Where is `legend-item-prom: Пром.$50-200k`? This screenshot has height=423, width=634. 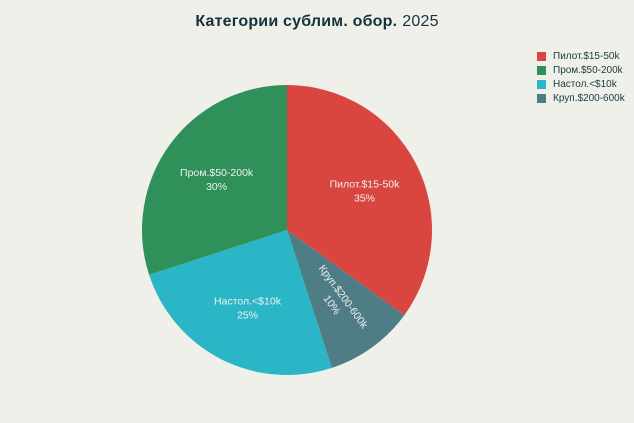
legend-item-prom: Пром.$50-200k is located at coordinates (581, 70).